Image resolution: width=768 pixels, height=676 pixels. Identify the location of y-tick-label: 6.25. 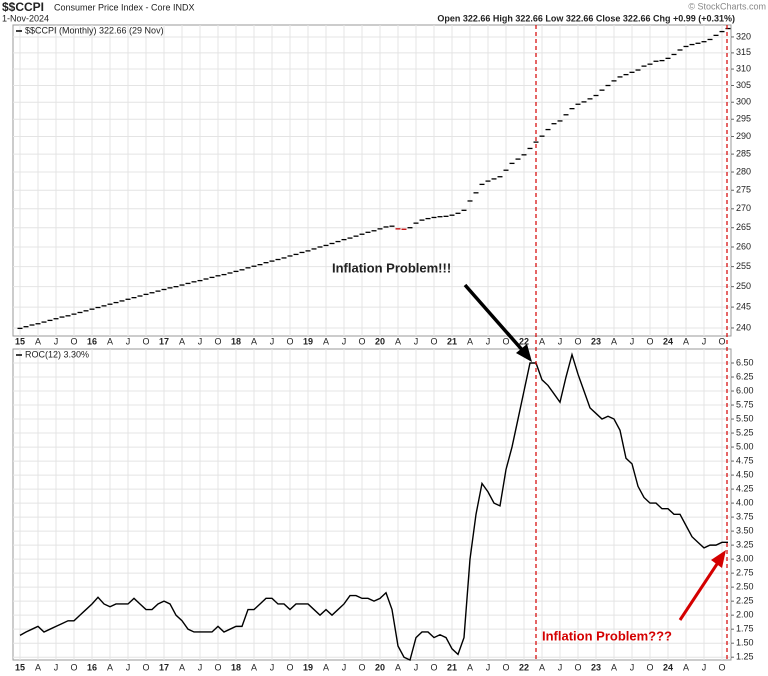
(745, 376).